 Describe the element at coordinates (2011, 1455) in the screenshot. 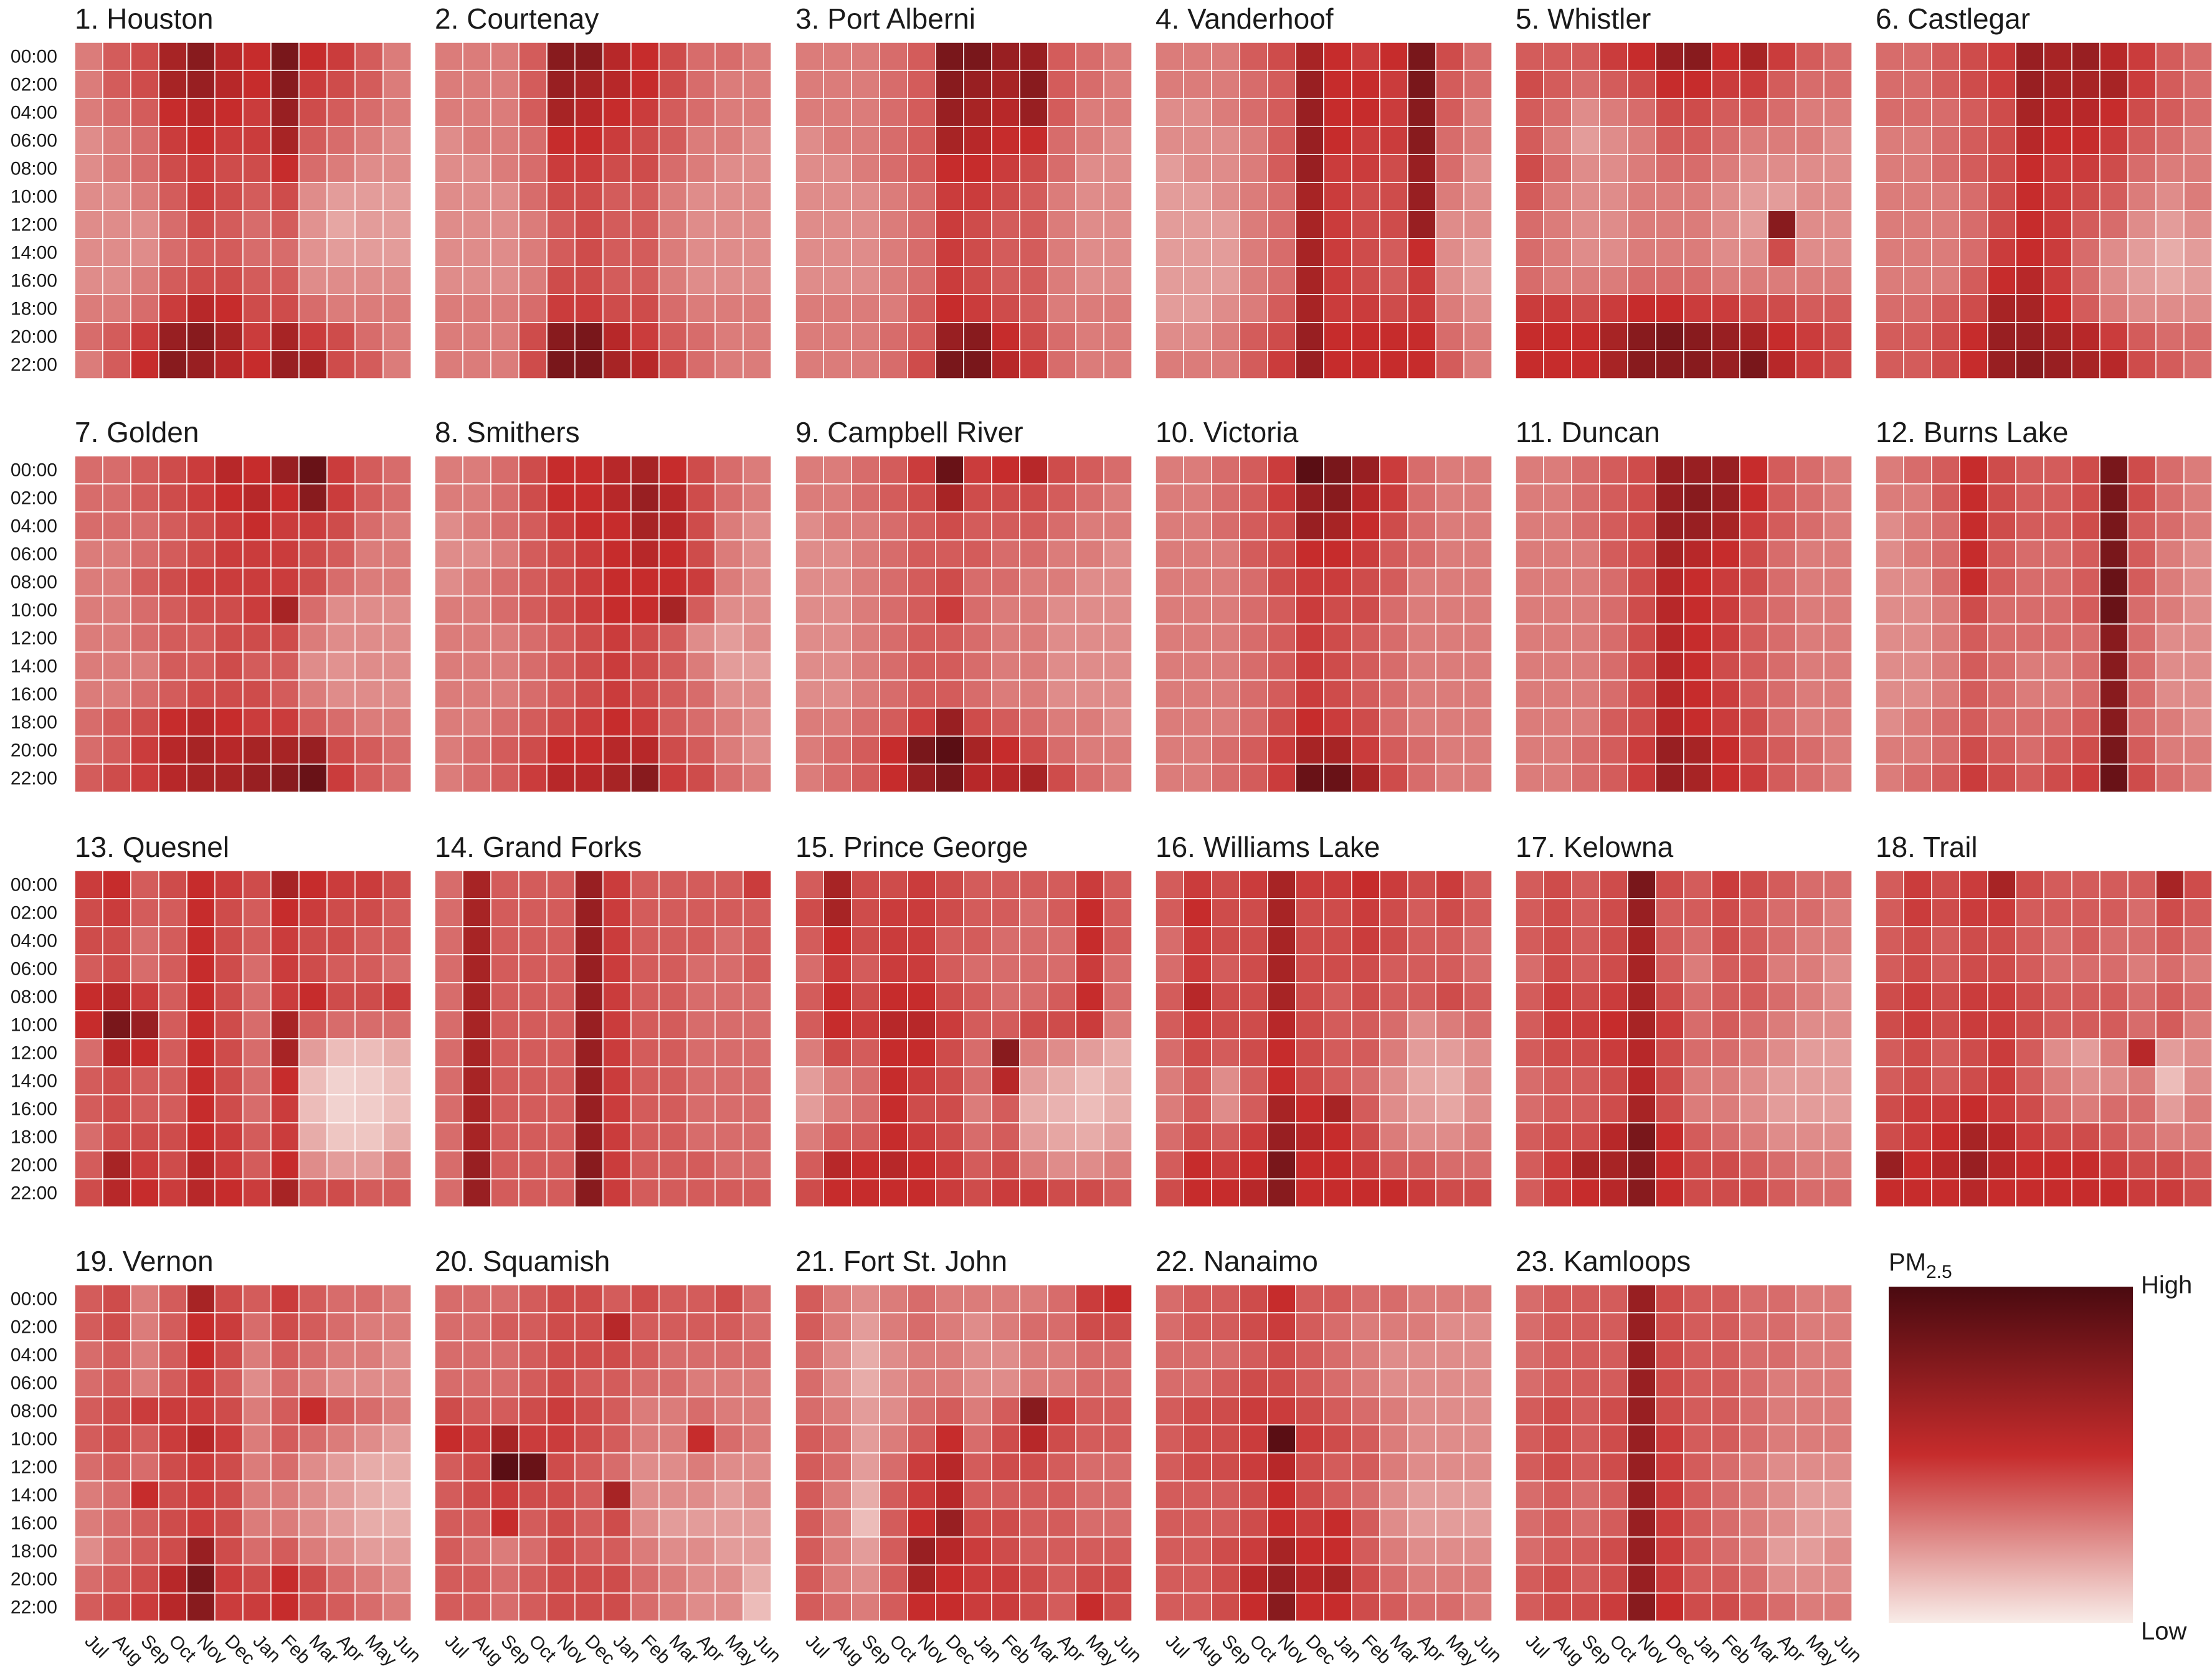

I see `legend-colorbar` at that location.